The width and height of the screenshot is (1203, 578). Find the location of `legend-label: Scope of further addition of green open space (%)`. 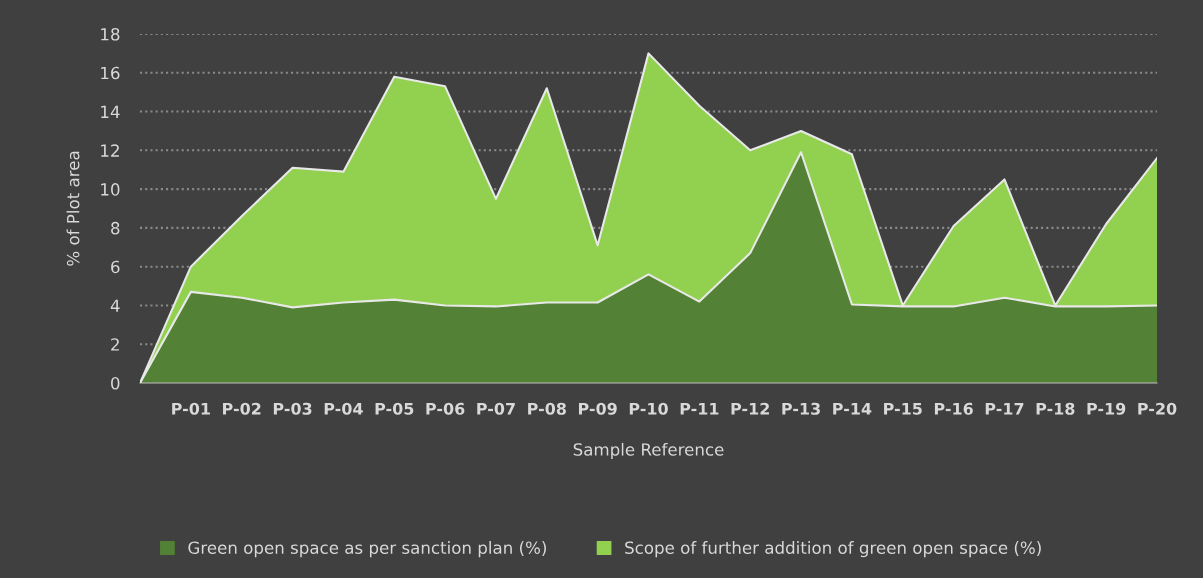

legend-label: Scope of further addition of green open space (%) is located at coordinates (833, 549).